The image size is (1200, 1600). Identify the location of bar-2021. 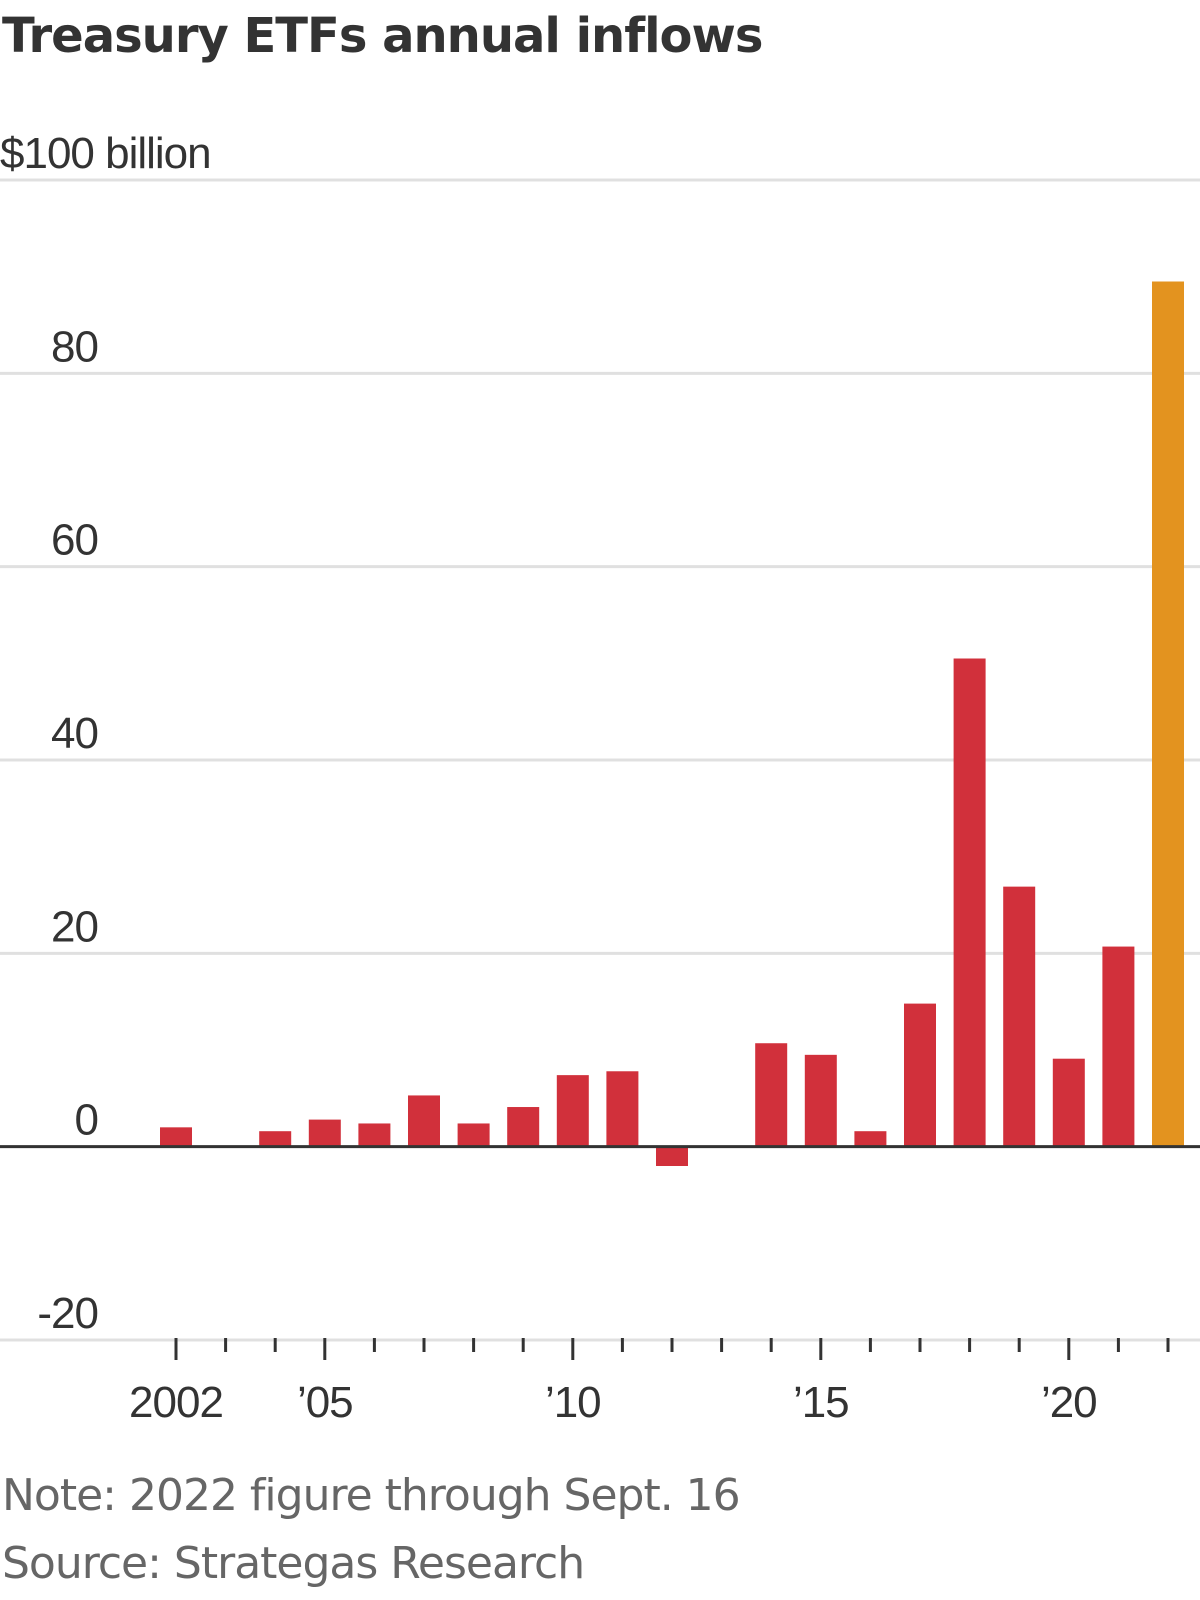
(1118, 1046).